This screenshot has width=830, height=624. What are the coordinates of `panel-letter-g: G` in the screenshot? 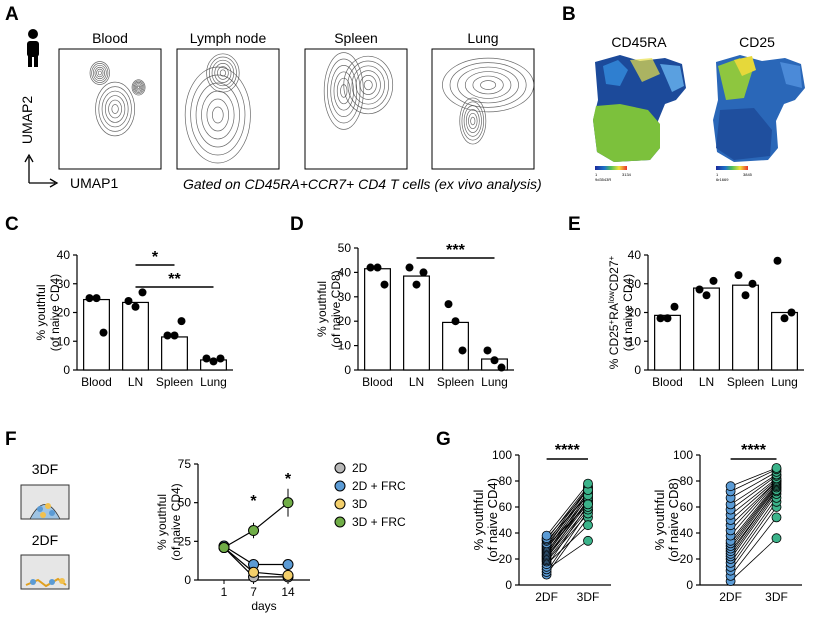 It's located at (443, 439).